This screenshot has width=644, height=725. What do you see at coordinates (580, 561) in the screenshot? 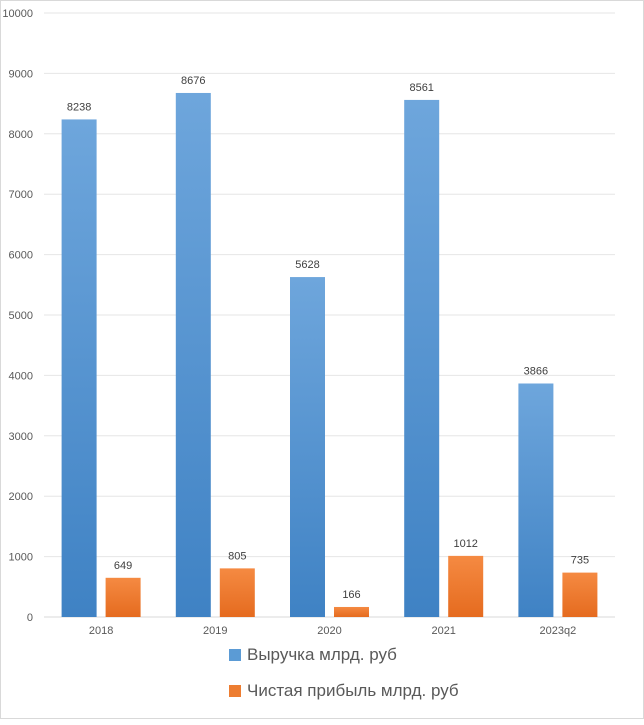
I see `data-label: 735` at bounding box center [580, 561].